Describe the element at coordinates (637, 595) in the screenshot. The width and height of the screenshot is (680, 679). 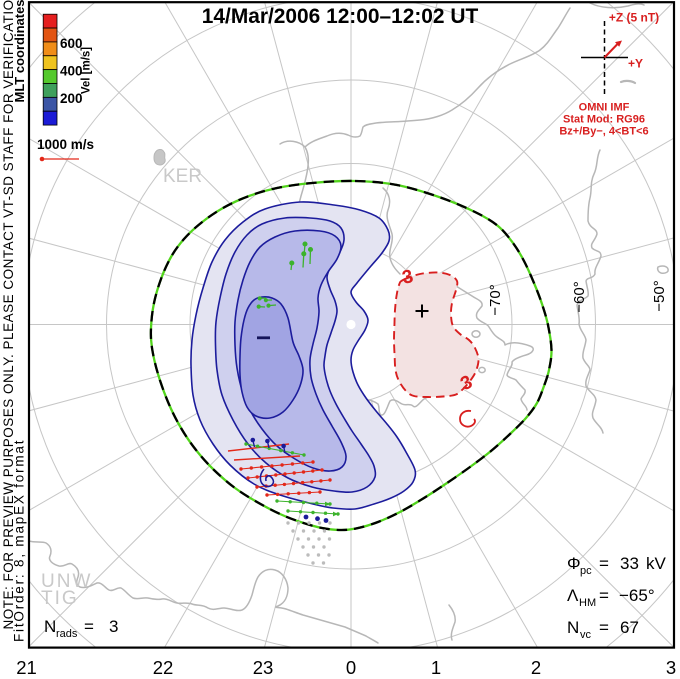
I see `svg-text: −65°` at that location.